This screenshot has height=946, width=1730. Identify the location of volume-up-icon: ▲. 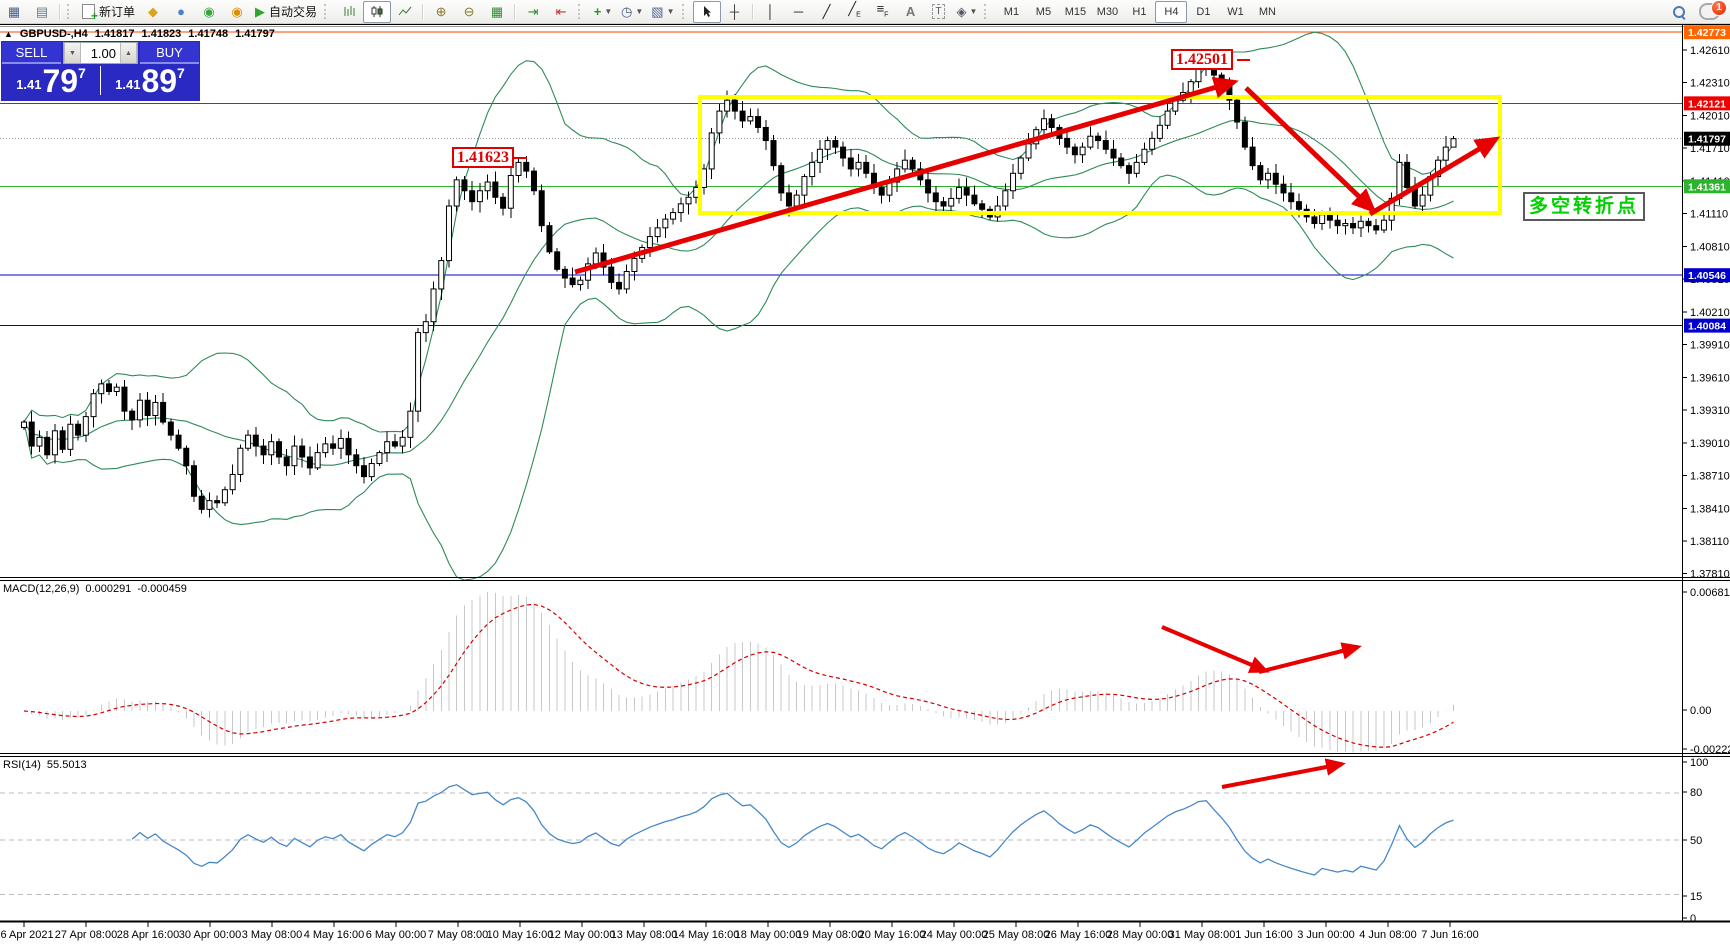
(128, 53).